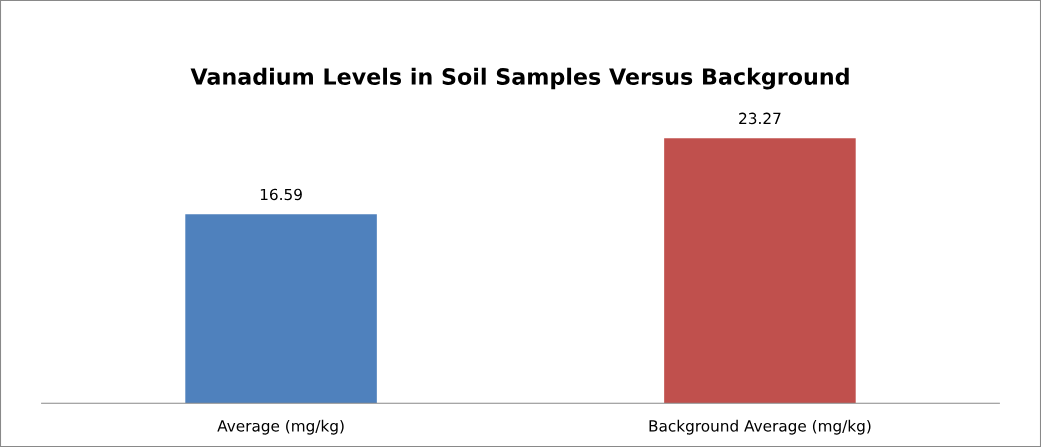 The height and width of the screenshot is (447, 1041). What do you see at coordinates (760, 118) in the screenshot?
I see `data-label: 23.27` at bounding box center [760, 118].